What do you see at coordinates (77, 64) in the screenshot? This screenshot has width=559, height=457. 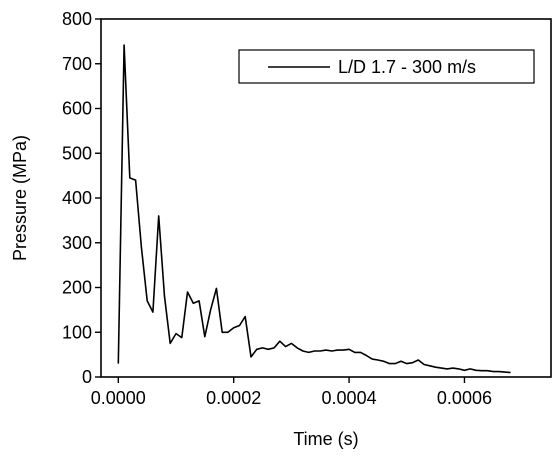 I see `y-tick-label: 700` at bounding box center [77, 64].